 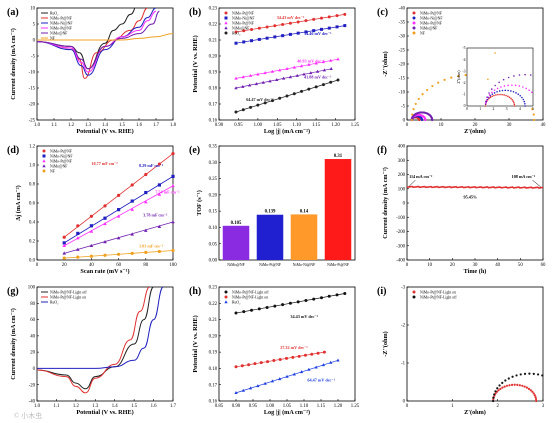 What do you see at coordinates (475, 412) in the screenshot?
I see `x-axis-label: Z'(ohm)` at bounding box center [475, 412].